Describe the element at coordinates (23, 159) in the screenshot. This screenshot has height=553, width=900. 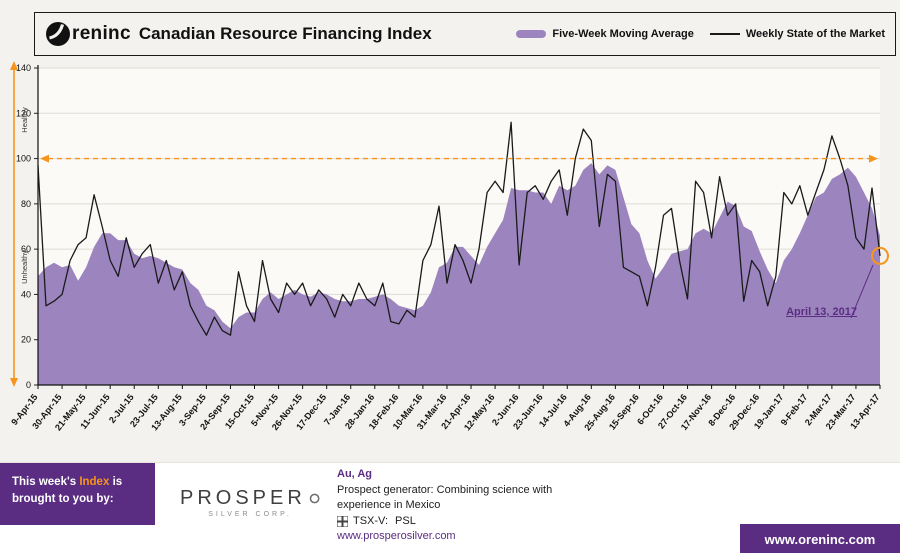
I see `svg-text: 100` at that location.